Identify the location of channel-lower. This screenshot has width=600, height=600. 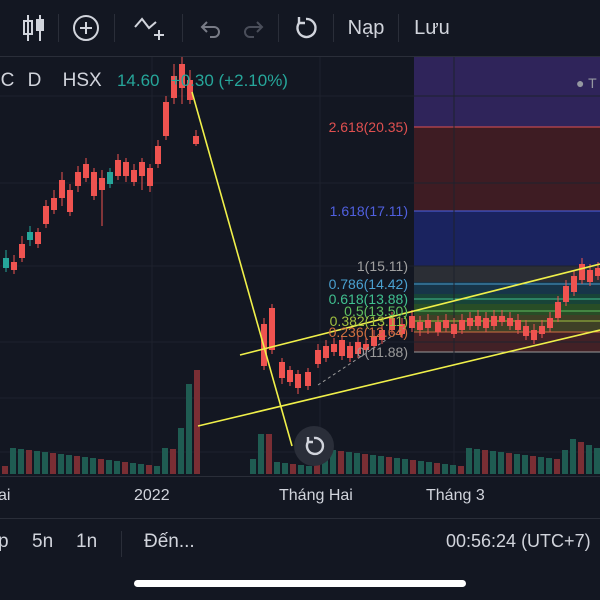
(398, 378).